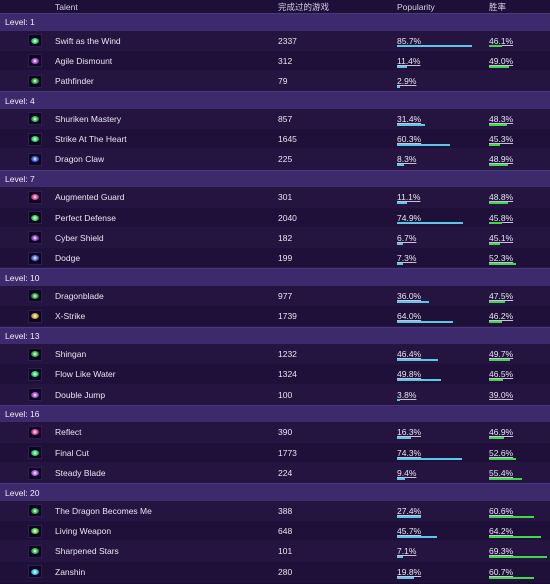 The width and height of the screenshot is (550, 584). I want to click on table-row: Augmented Guard 301 11.1% 48.8%, so click(275, 197).